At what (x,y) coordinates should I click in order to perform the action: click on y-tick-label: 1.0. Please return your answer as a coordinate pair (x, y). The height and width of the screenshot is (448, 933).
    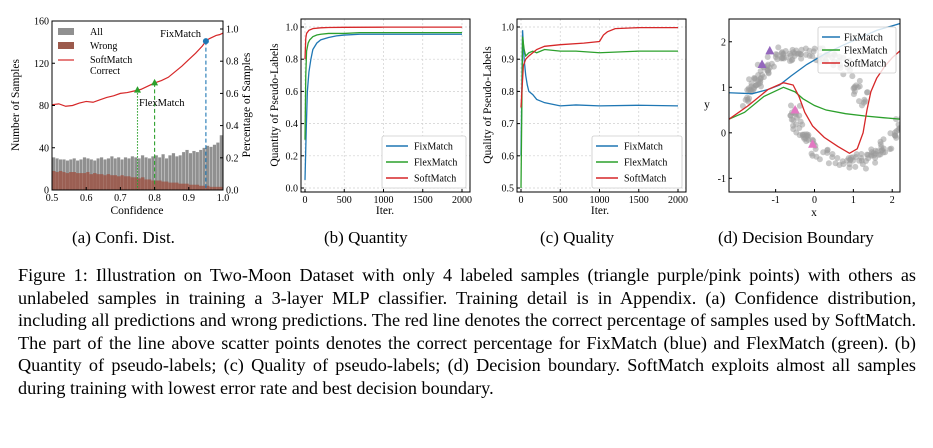
    Looking at the image, I should click on (508, 28).